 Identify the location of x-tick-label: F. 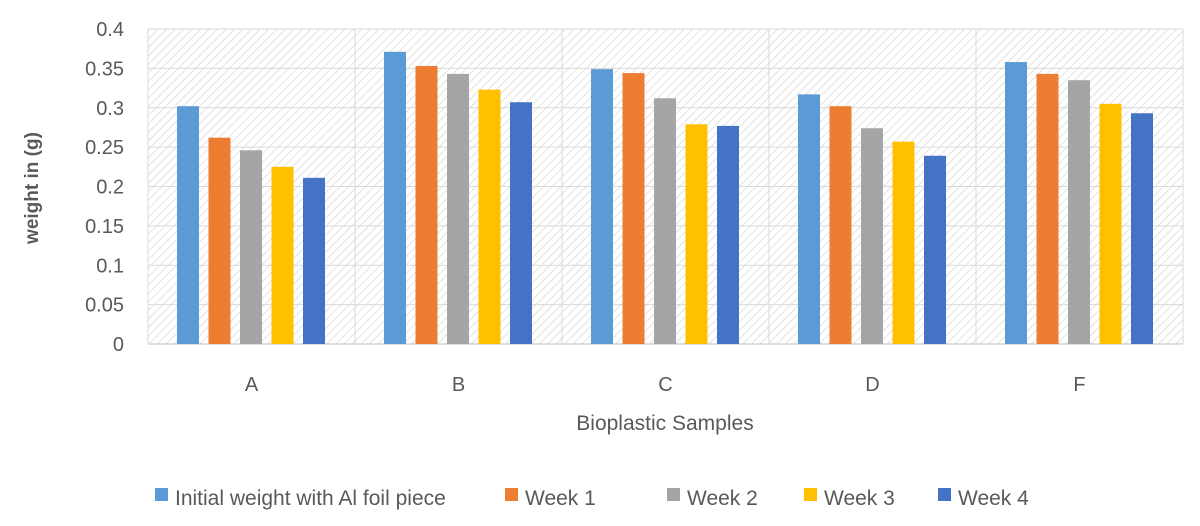
(1079, 385).